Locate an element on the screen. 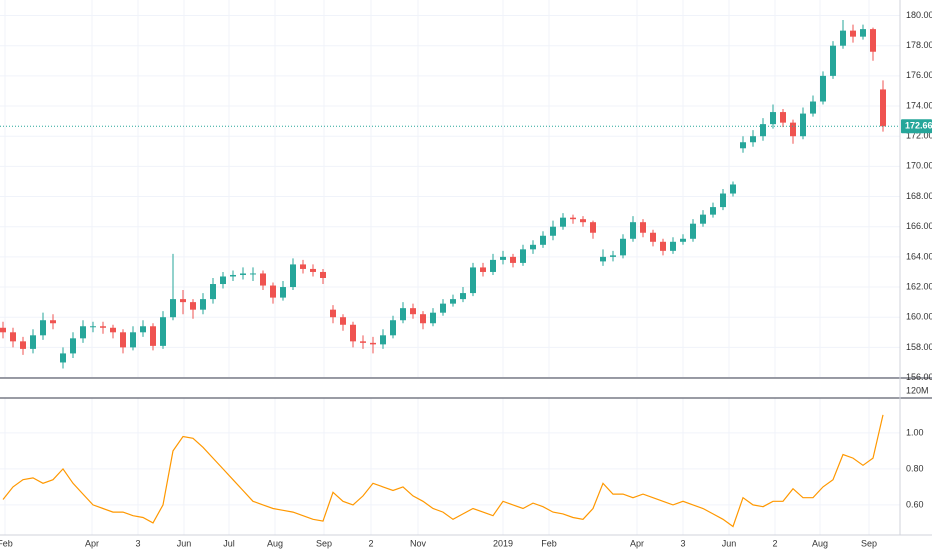  y-tick-label: 162.00 is located at coordinates (919, 286).